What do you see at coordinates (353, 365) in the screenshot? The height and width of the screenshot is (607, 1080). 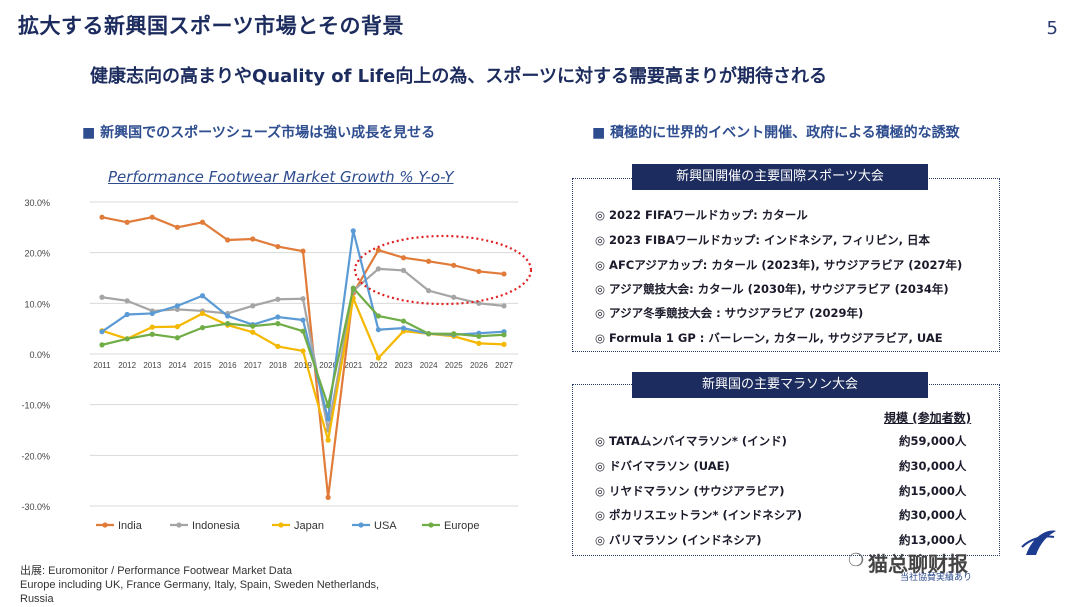 I see `x-tick-label: 2021` at bounding box center [353, 365].